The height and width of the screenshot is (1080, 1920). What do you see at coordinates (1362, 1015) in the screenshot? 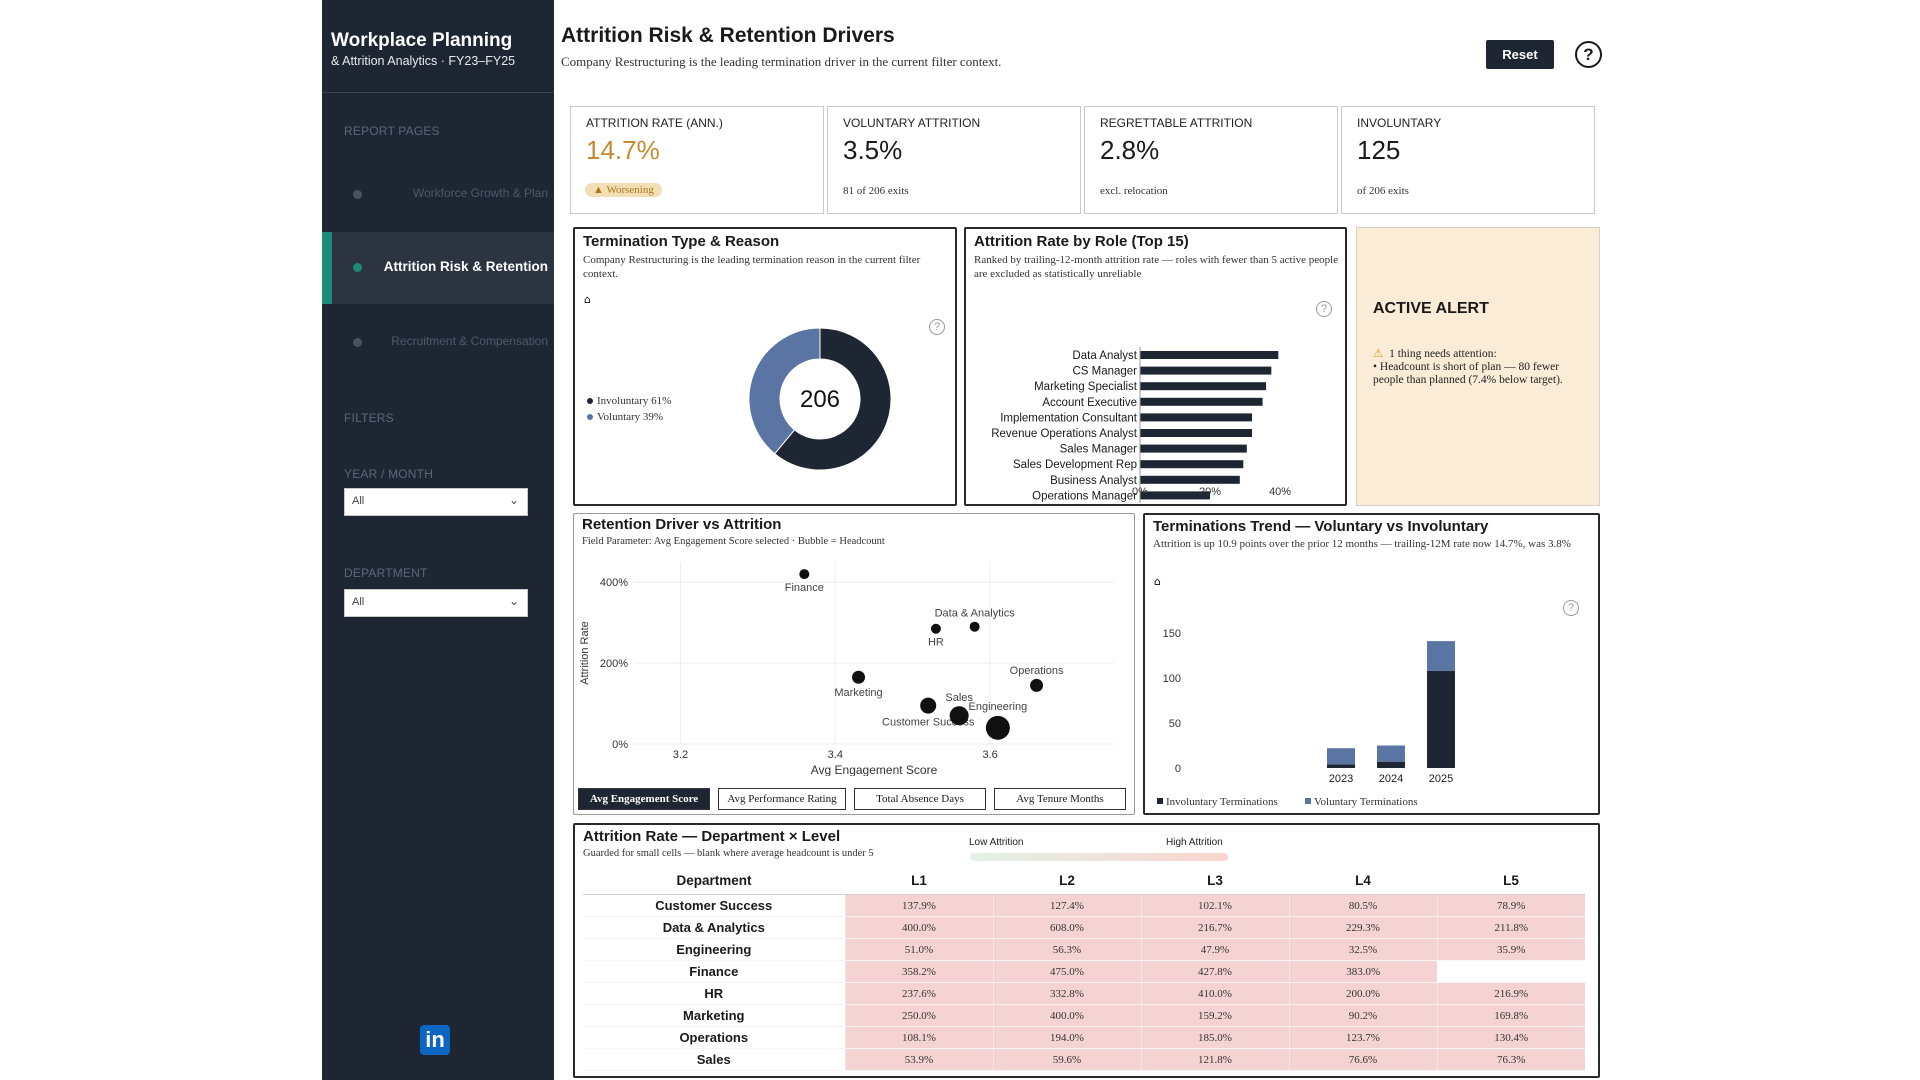
I see `heatmap-cell: 90.2%` at bounding box center [1362, 1015].